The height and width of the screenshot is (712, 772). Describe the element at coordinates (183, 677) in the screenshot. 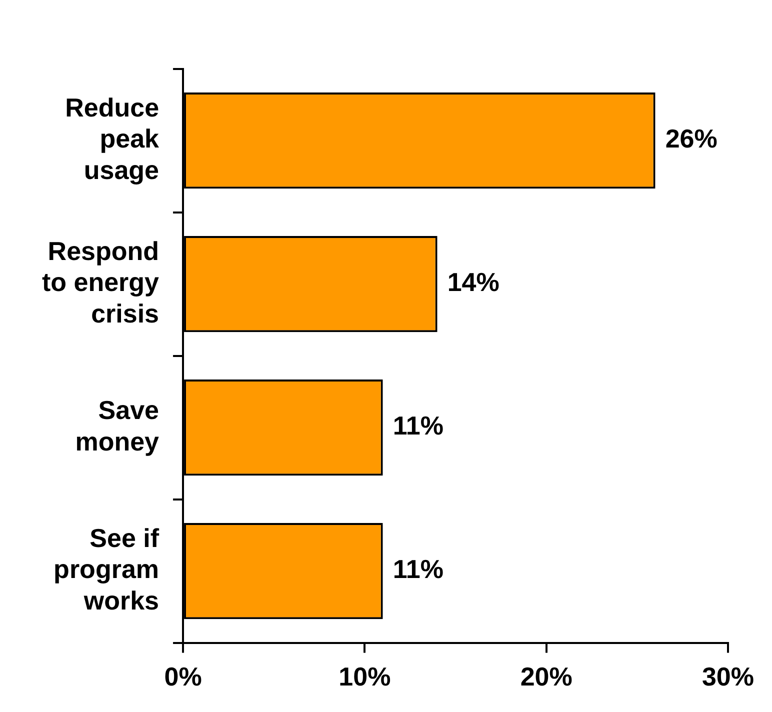

I see `x-tick-label: 0%` at that location.